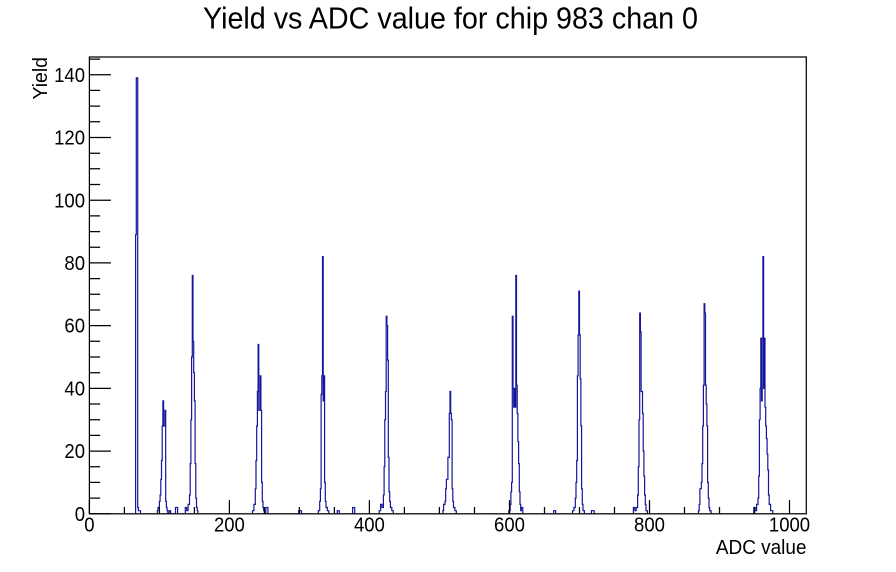  What do you see at coordinates (74, 452) in the screenshot?
I see `svg-text: 20` at bounding box center [74, 452].